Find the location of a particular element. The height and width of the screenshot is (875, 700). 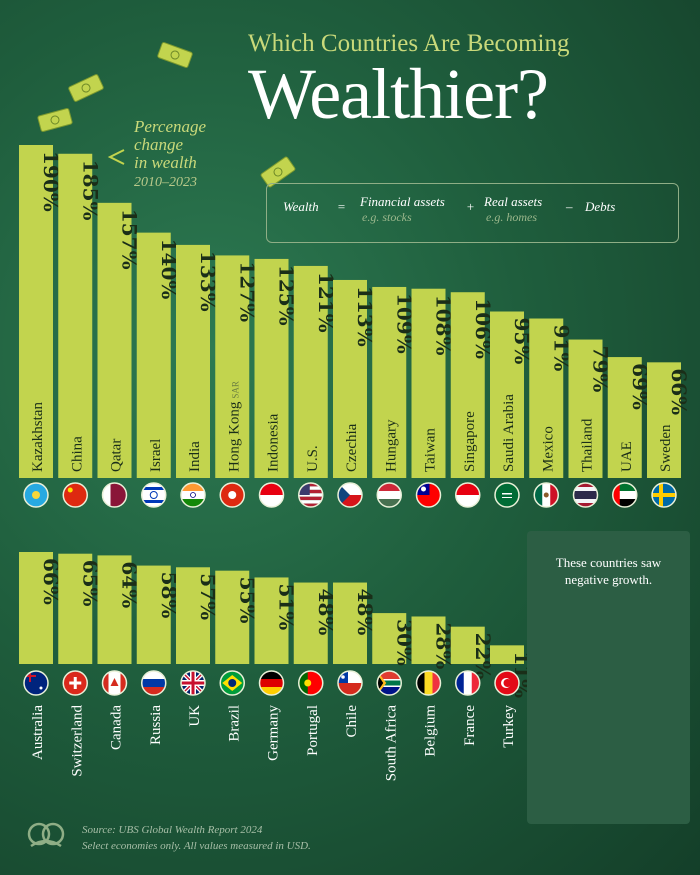

bar-kazakhstan is located at coordinates (36, 311).